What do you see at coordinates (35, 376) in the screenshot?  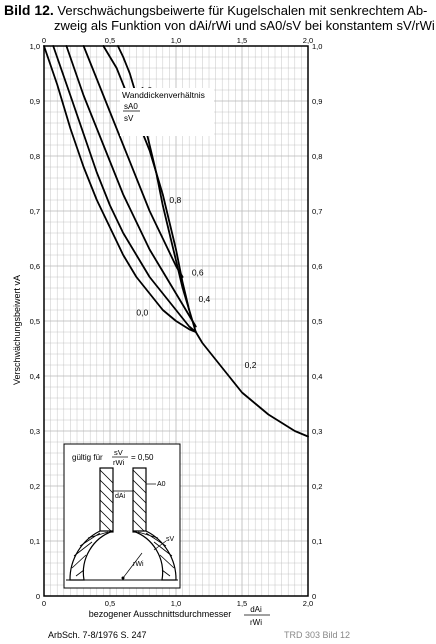 I see `y-tick-label-left: 0,4` at bounding box center [35, 376].